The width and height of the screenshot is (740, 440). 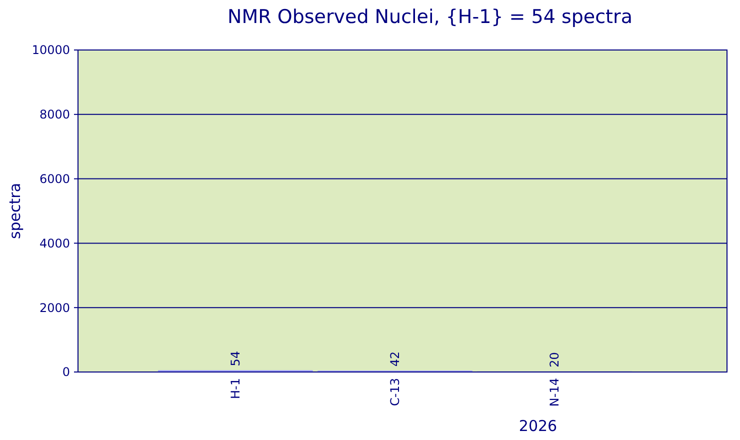 What do you see at coordinates (235, 388) in the screenshot?
I see `x-tick-label: H-1` at bounding box center [235, 388].